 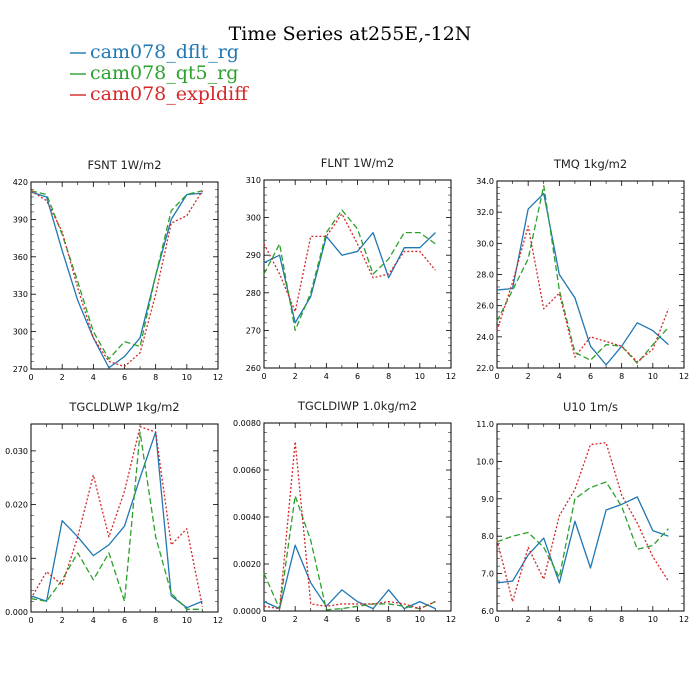 I want to click on y-tick-label: 26.0, so click(x=485, y=306).